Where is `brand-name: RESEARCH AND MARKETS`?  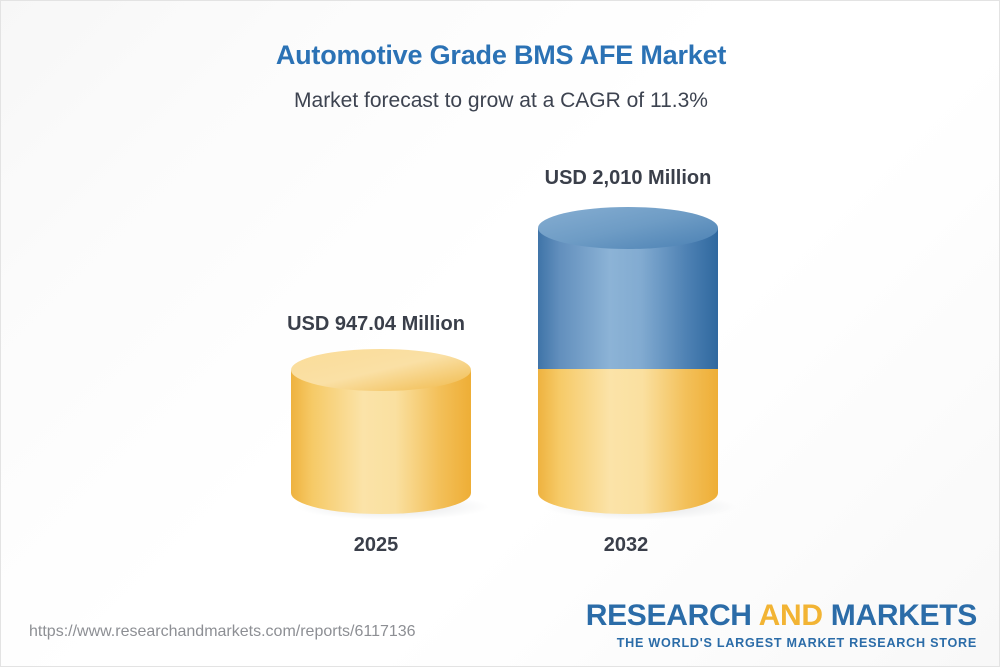 brand-name: RESEARCH AND MARKETS is located at coordinates (781, 615).